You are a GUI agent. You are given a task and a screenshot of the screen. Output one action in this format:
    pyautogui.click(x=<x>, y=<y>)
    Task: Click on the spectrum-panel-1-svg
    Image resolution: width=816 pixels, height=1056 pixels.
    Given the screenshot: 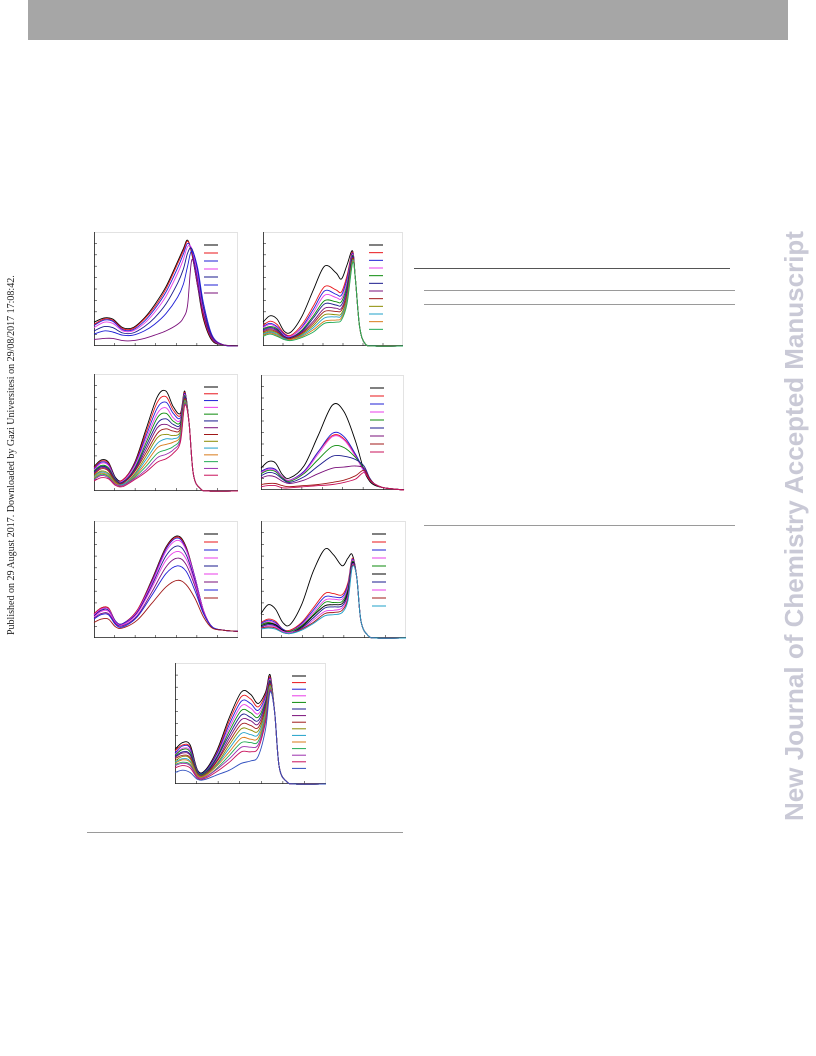 What is the action you would take?
    pyautogui.click(x=166, y=289)
    